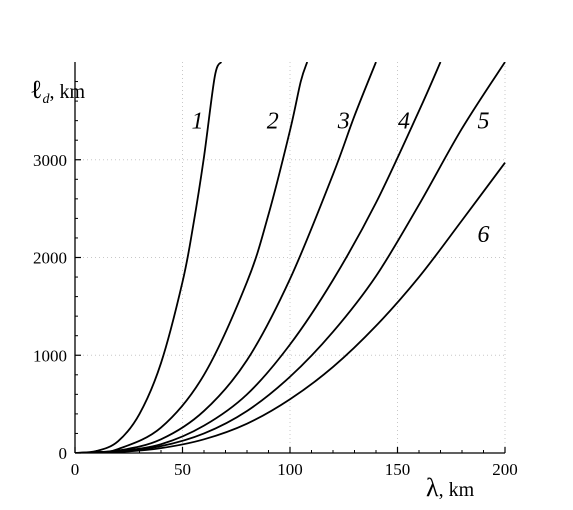 This screenshot has width=573, height=510. What do you see at coordinates (432, 487) in the screenshot?
I see `x-axis-symbol: λ` at bounding box center [432, 487].